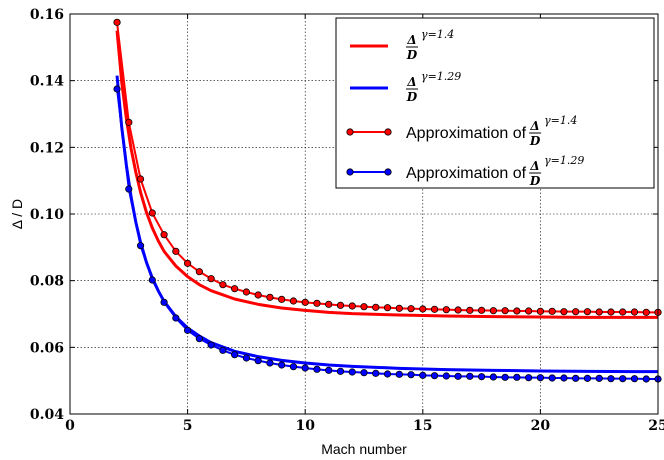 The image size is (664, 460). I want to click on x-tick-label: 25, so click(656, 426).